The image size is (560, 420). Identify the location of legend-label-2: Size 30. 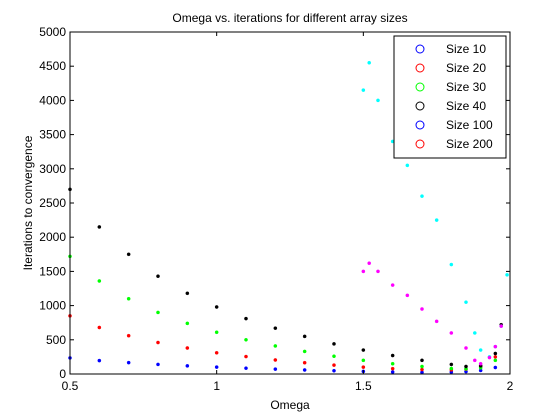
(466, 87).